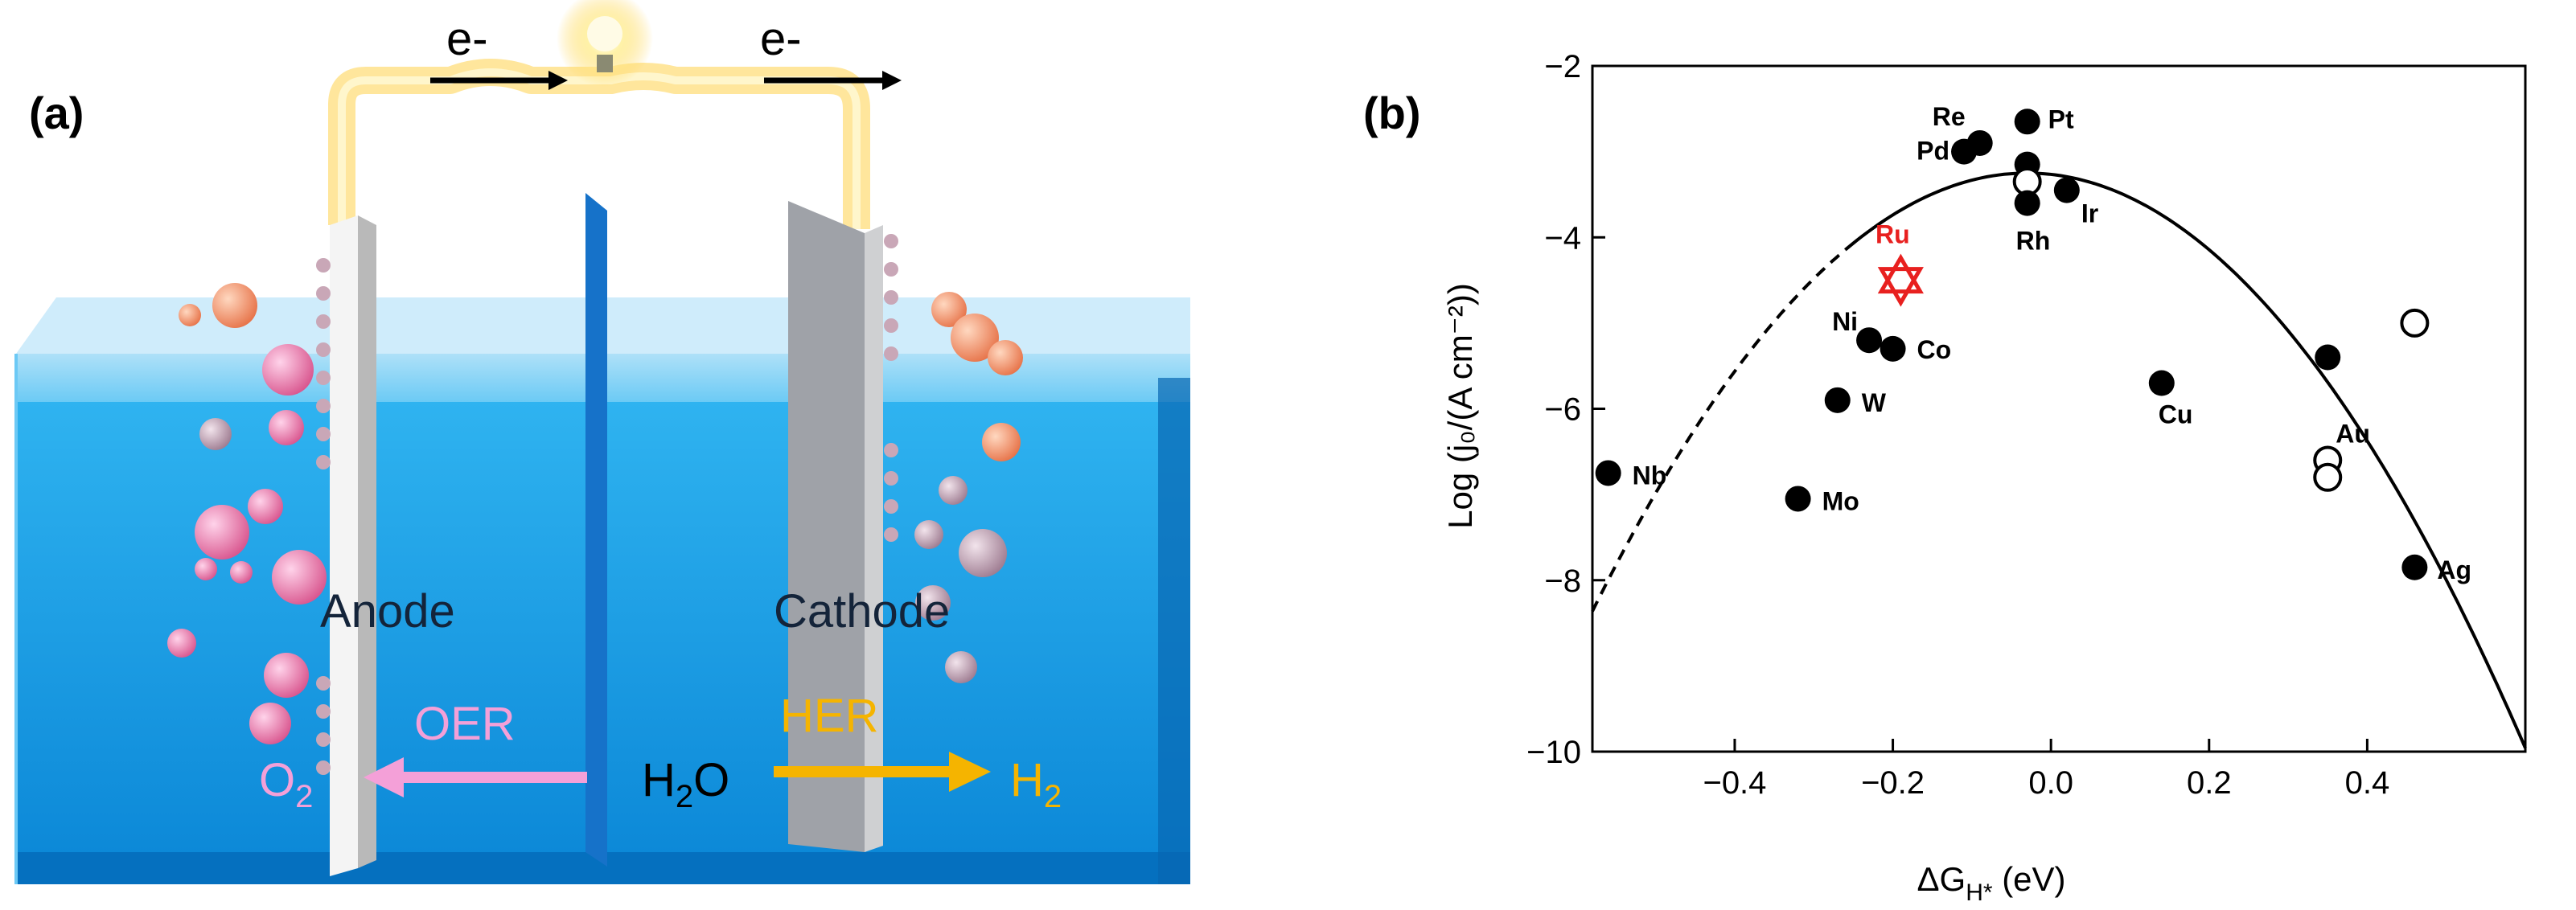  Describe the element at coordinates (467, 39) in the screenshot. I see `electron-label-left: e-` at that location.